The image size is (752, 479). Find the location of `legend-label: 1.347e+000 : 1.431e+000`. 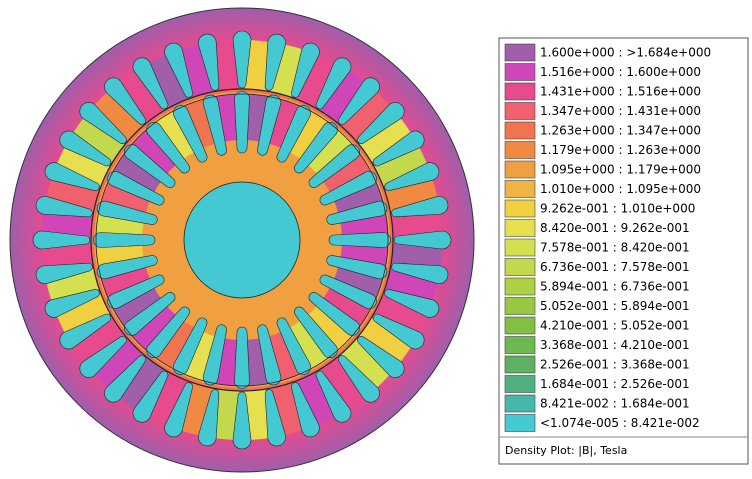

legend-label: 1.347e+000 : 1.431e+000 is located at coordinates (620, 111).